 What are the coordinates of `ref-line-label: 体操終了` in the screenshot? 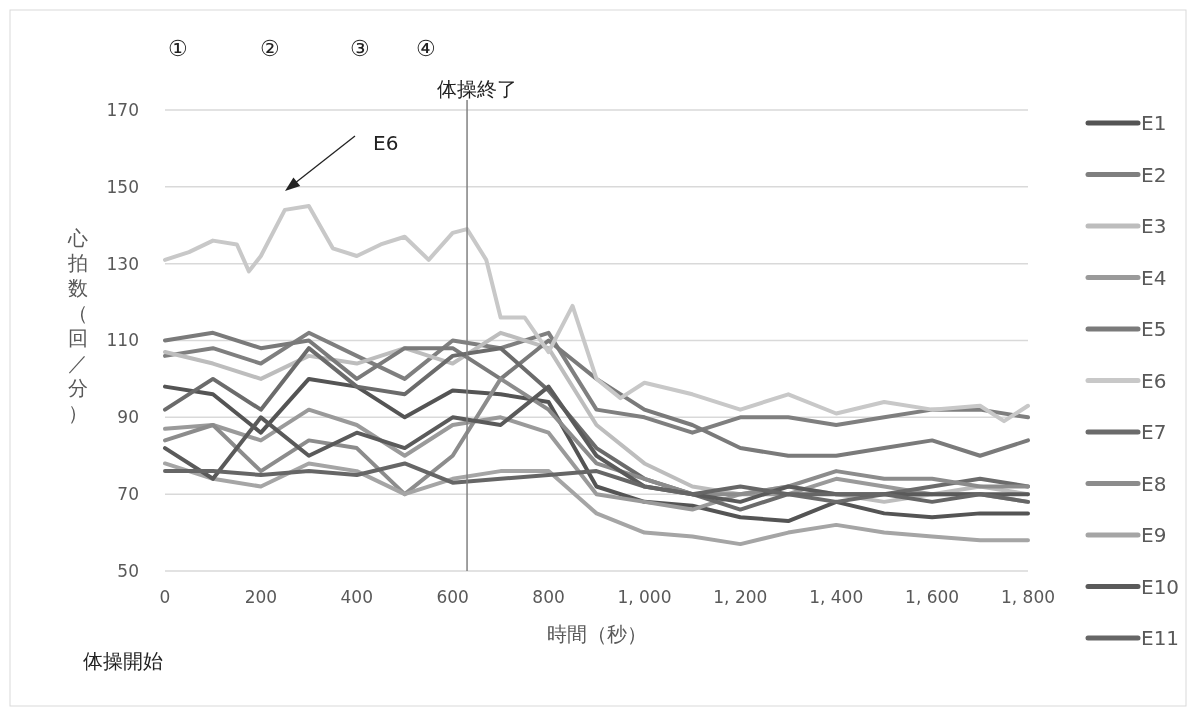 It's located at (477, 89).